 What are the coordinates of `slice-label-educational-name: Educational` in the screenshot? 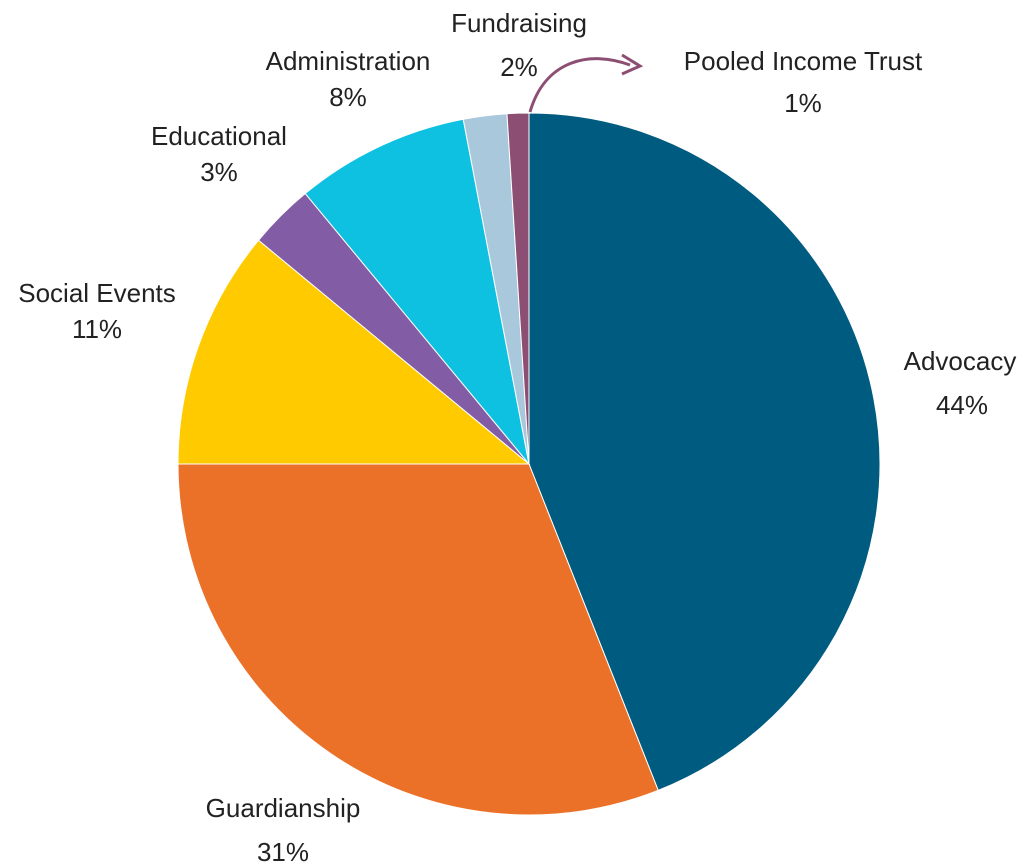 It's located at (219, 136).